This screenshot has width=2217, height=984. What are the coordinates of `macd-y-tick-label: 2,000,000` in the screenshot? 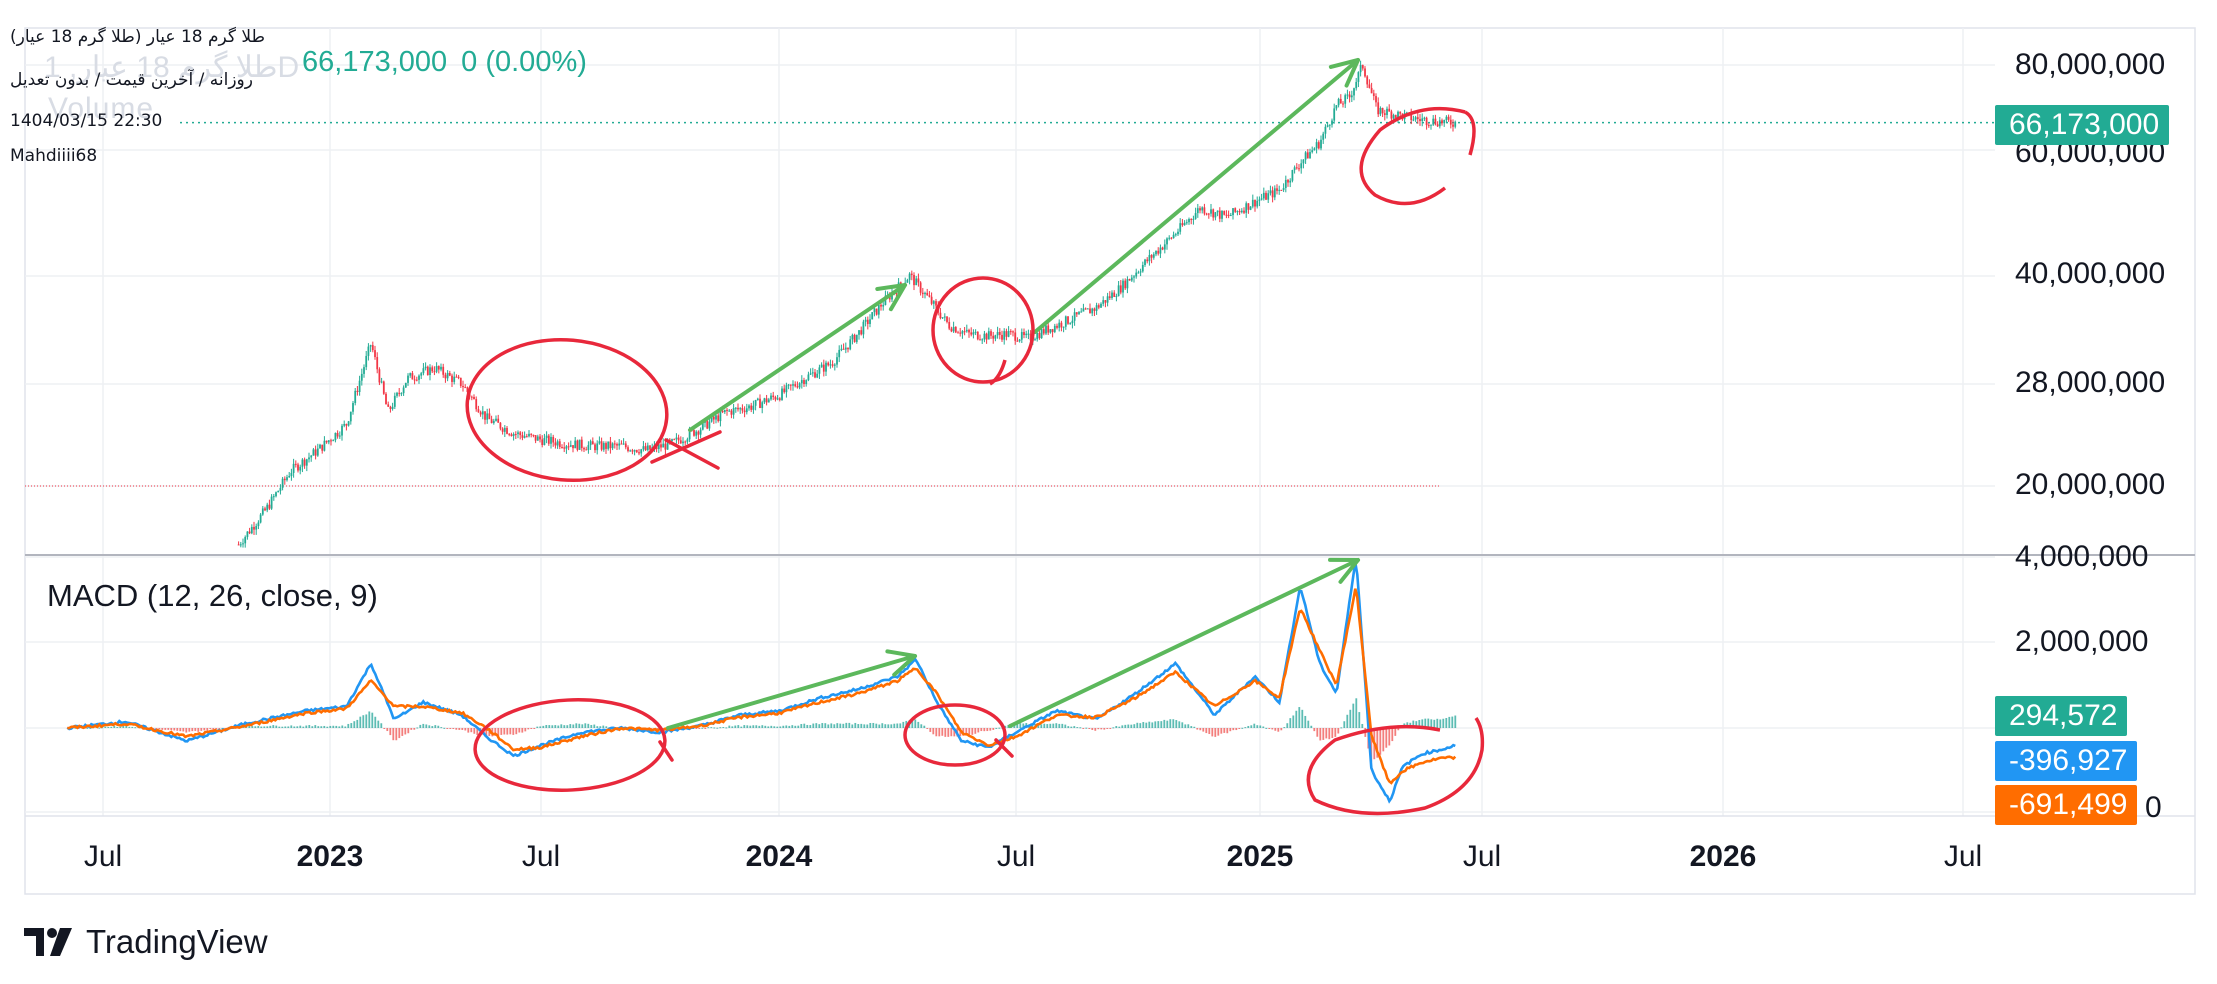 It's located at (2082, 641).